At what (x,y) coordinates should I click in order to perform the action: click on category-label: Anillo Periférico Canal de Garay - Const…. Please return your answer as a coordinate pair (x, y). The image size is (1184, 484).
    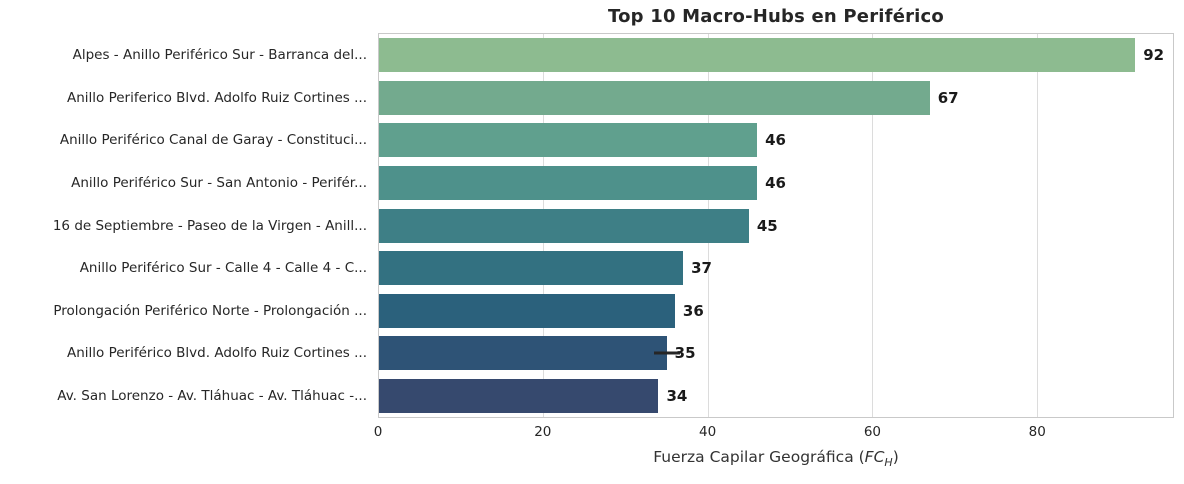
    Looking at the image, I should click on (213, 140).